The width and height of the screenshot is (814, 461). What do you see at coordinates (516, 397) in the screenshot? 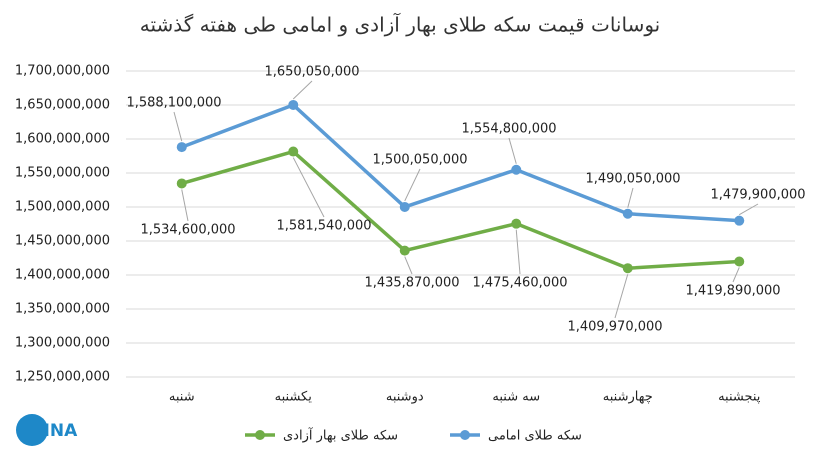
I see `x-tick-label: سه شنبه` at bounding box center [516, 397].